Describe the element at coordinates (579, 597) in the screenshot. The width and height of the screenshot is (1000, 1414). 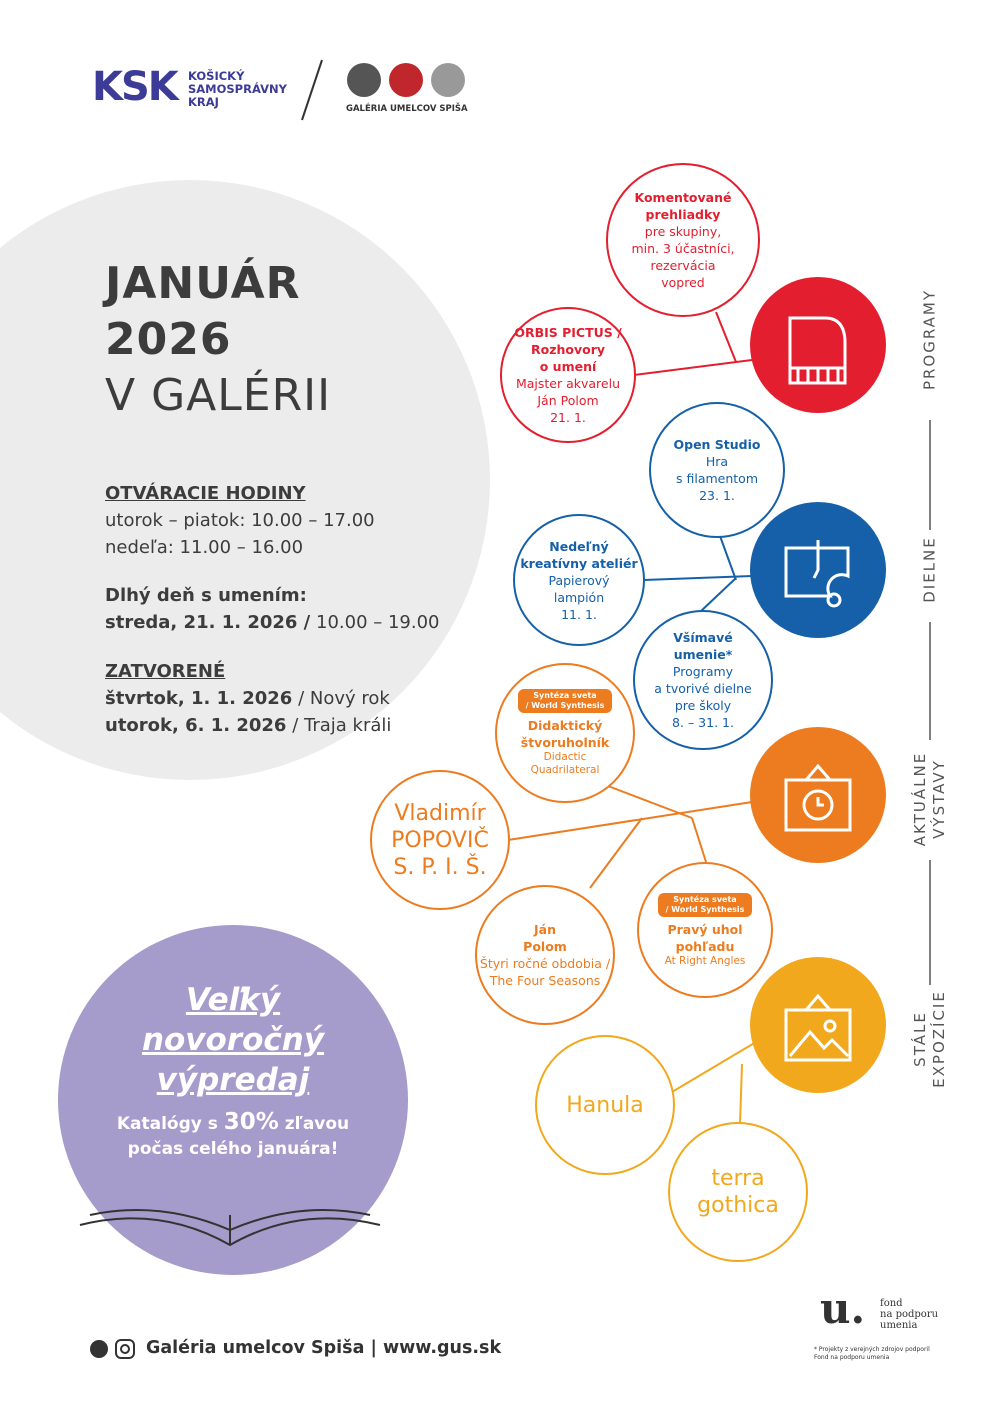
I see `bubble-text: lampión` at that location.